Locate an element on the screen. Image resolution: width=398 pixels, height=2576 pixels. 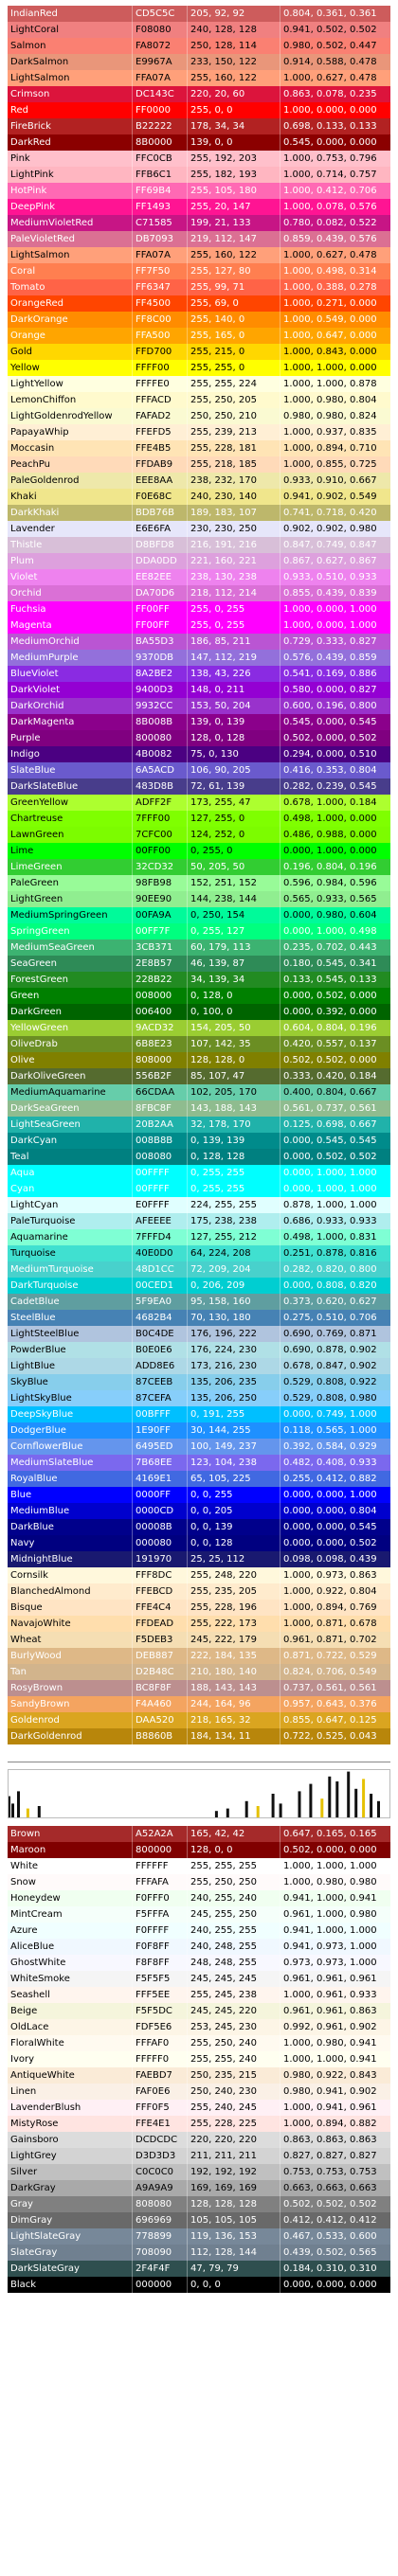
rgb-value: 205, 92, 92 is located at coordinates (234, 14).